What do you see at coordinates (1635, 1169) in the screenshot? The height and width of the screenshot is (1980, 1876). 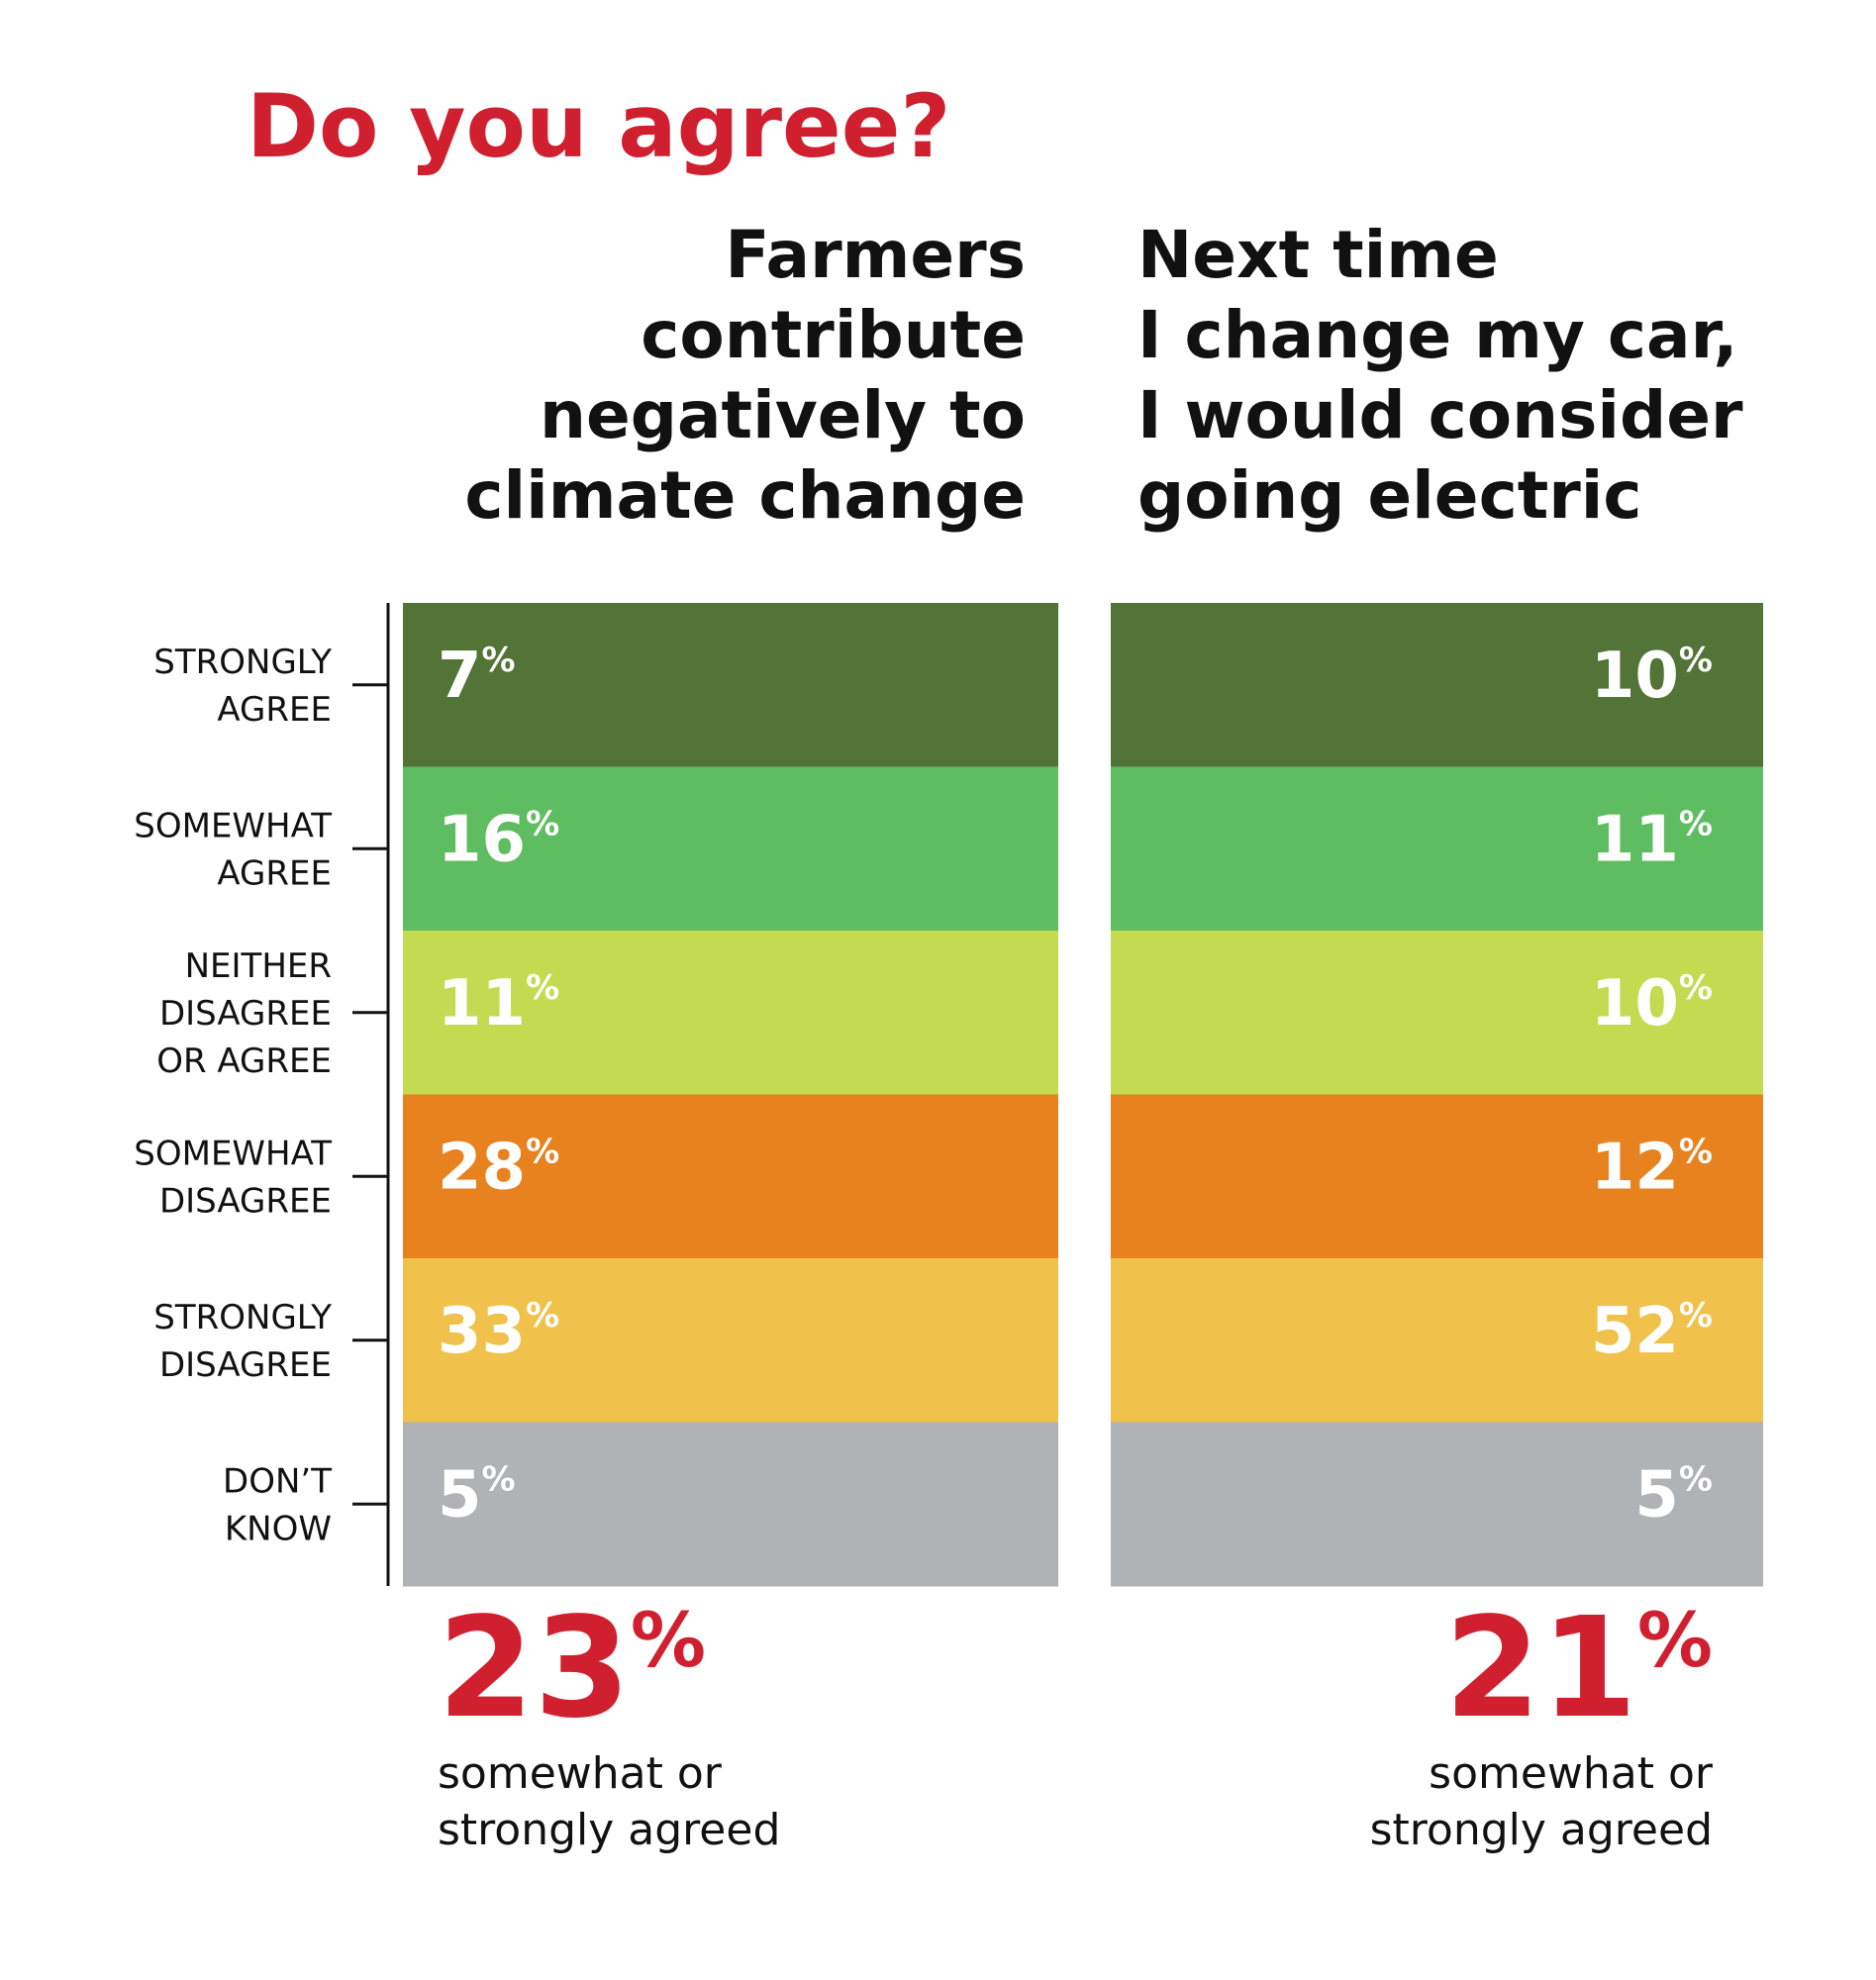 I see `value-number: 12` at bounding box center [1635, 1169].